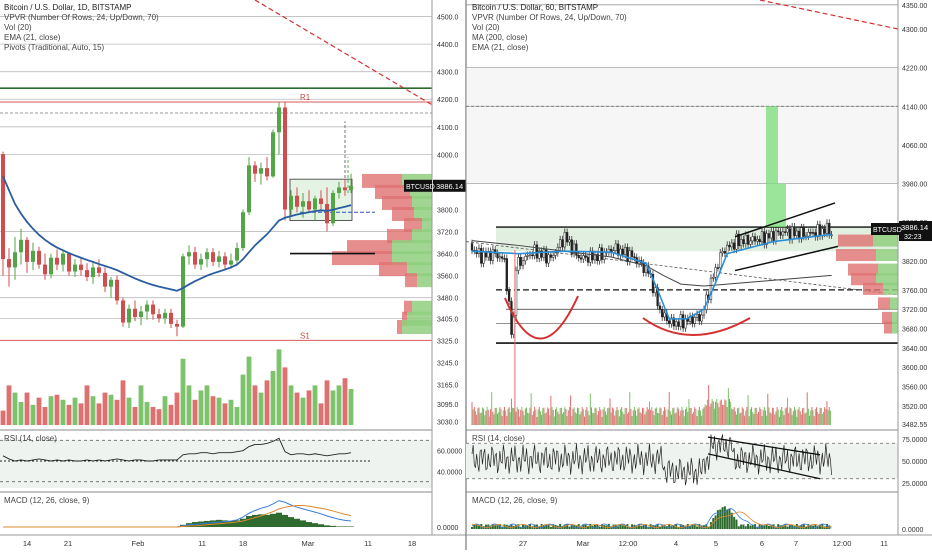 The image size is (932, 555). What do you see at coordinates (47, 500) in the screenshot?
I see `left-macd-label: MACD (12, 26, close, 9)` at bounding box center [47, 500].